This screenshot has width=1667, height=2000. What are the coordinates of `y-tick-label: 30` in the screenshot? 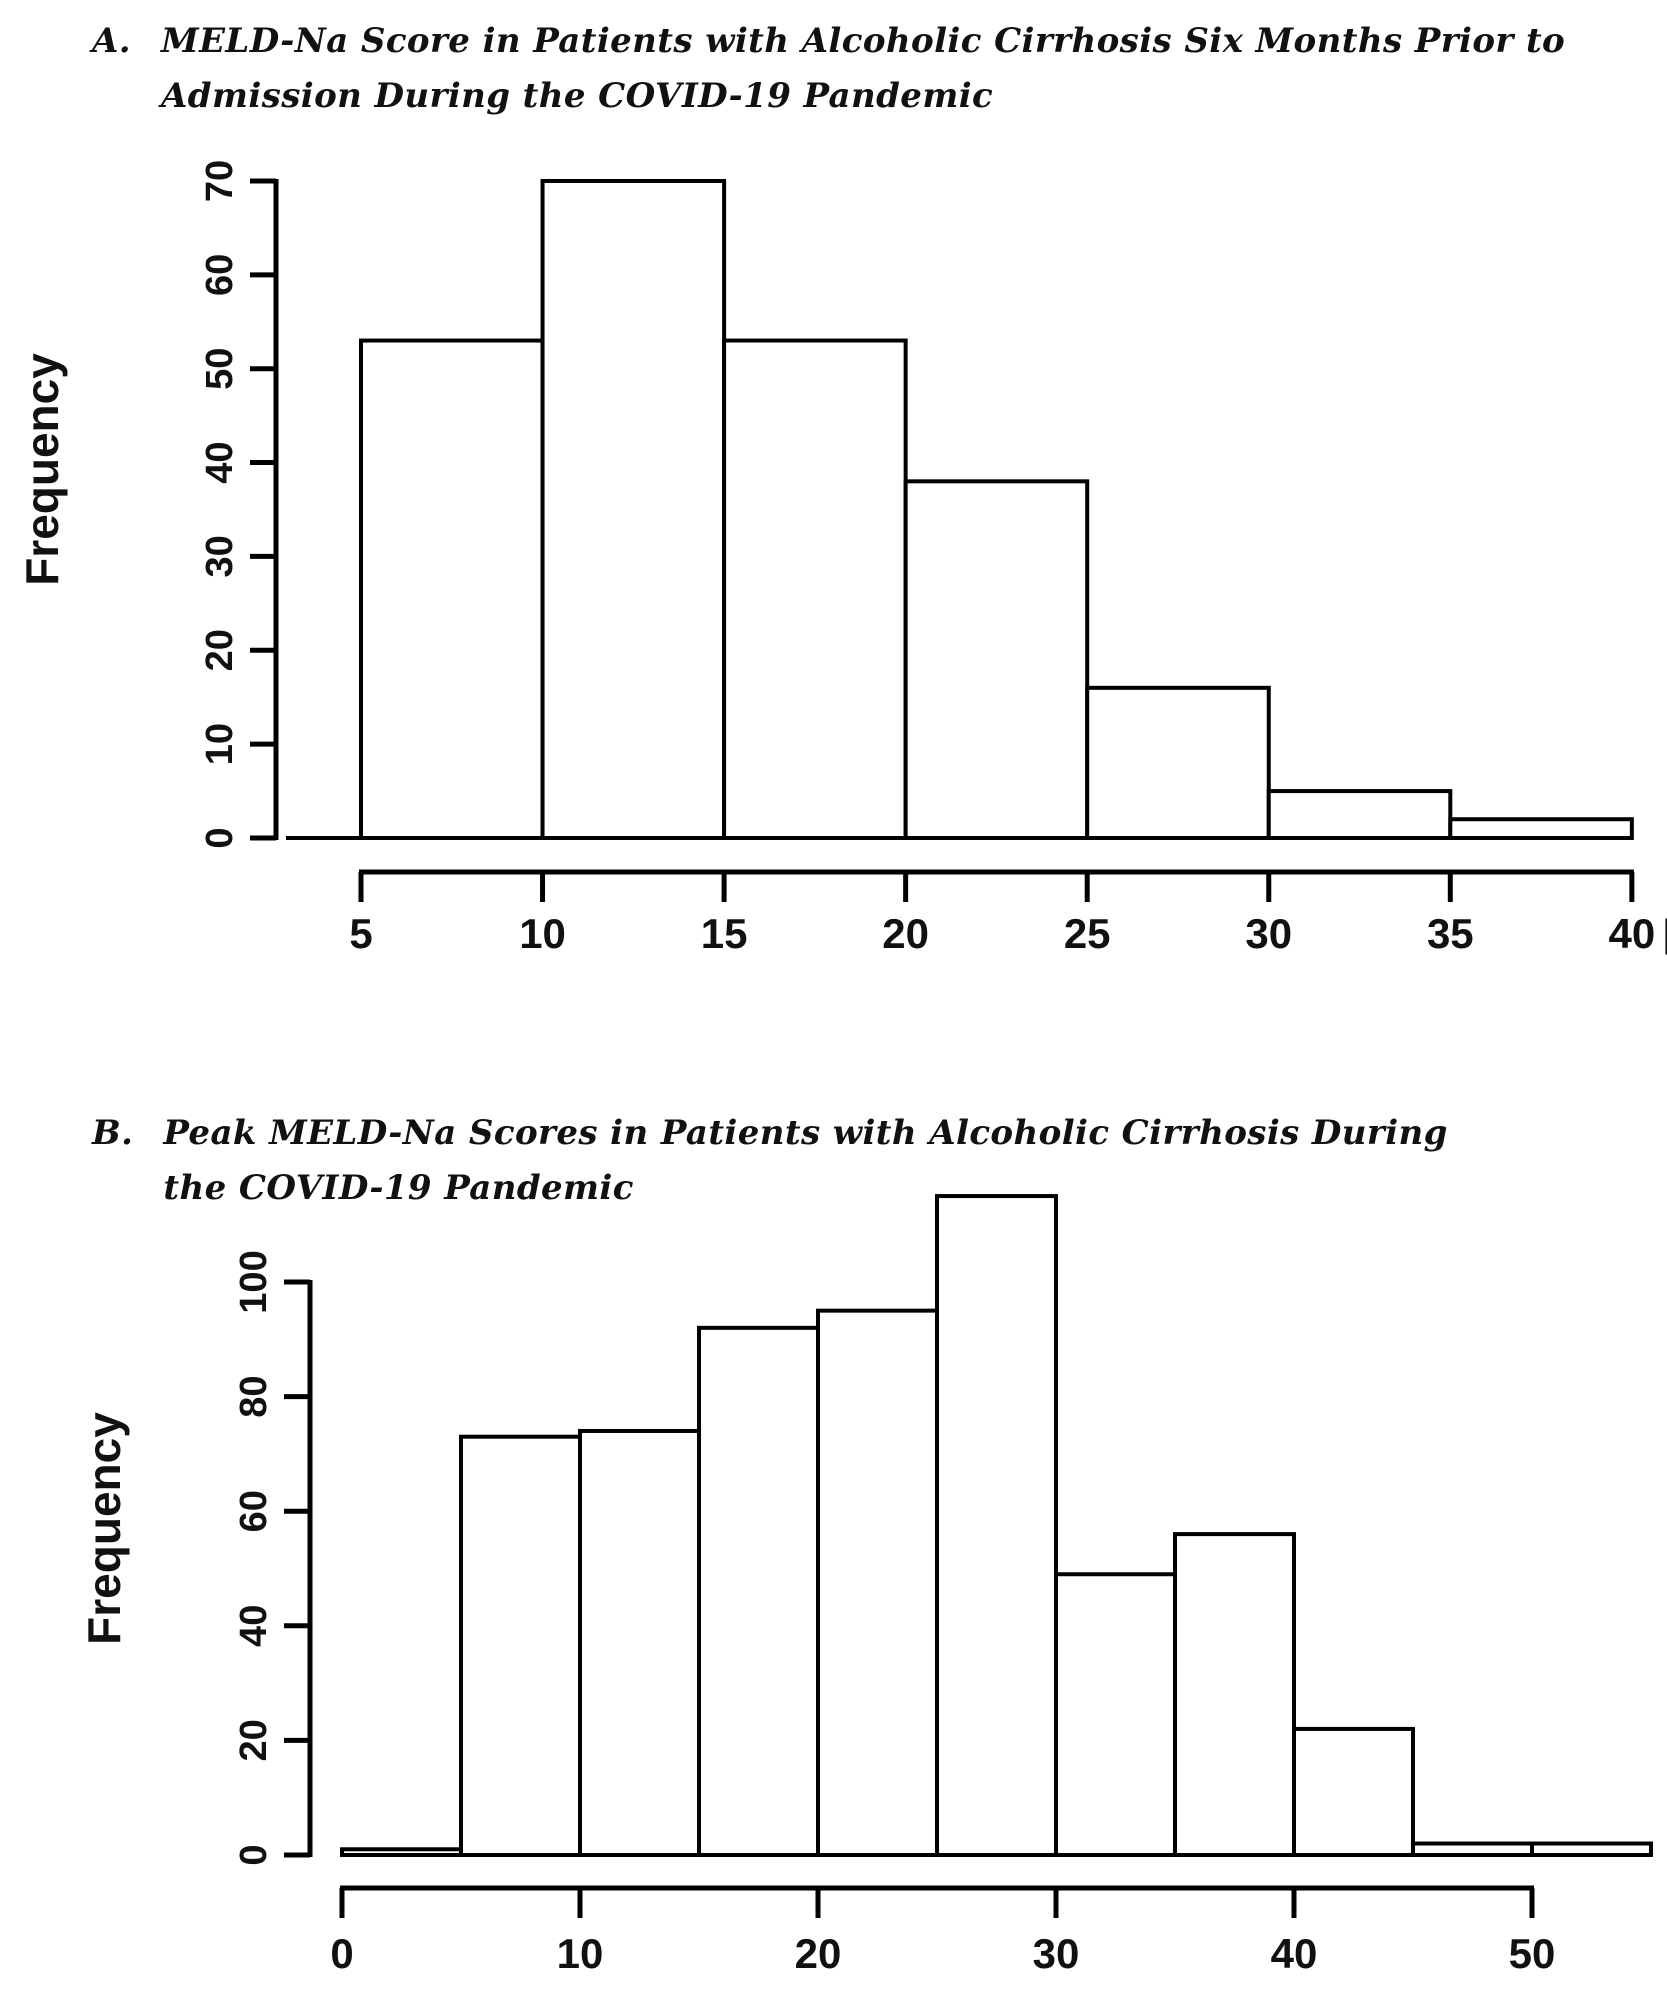 It's located at (220, 556).